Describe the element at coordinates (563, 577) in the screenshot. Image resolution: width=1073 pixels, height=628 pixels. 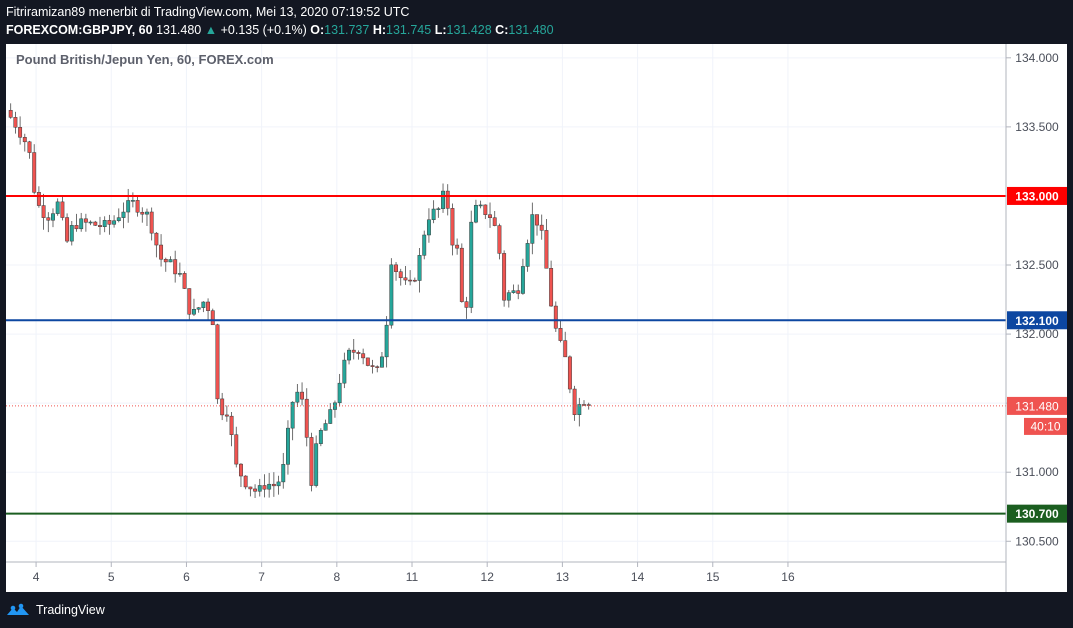
I see `x-tick-label: 13` at that location.